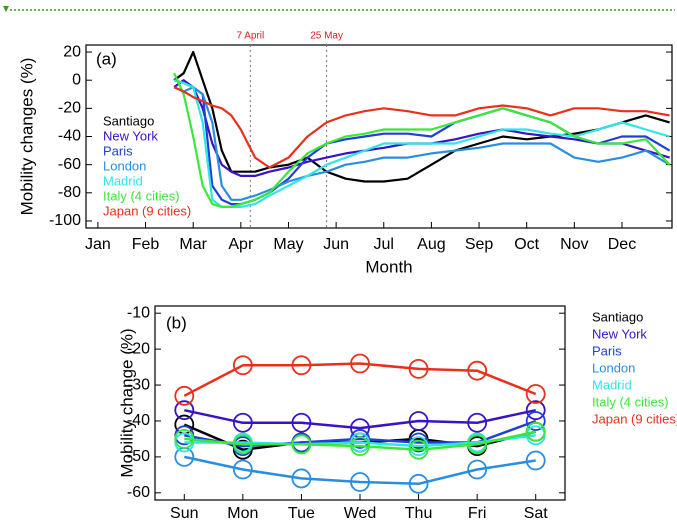 The width and height of the screenshot is (677, 524). What do you see at coordinates (98, 244) in the screenshot?
I see `x-tick-label: Jan` at bounding box center [98, 244].